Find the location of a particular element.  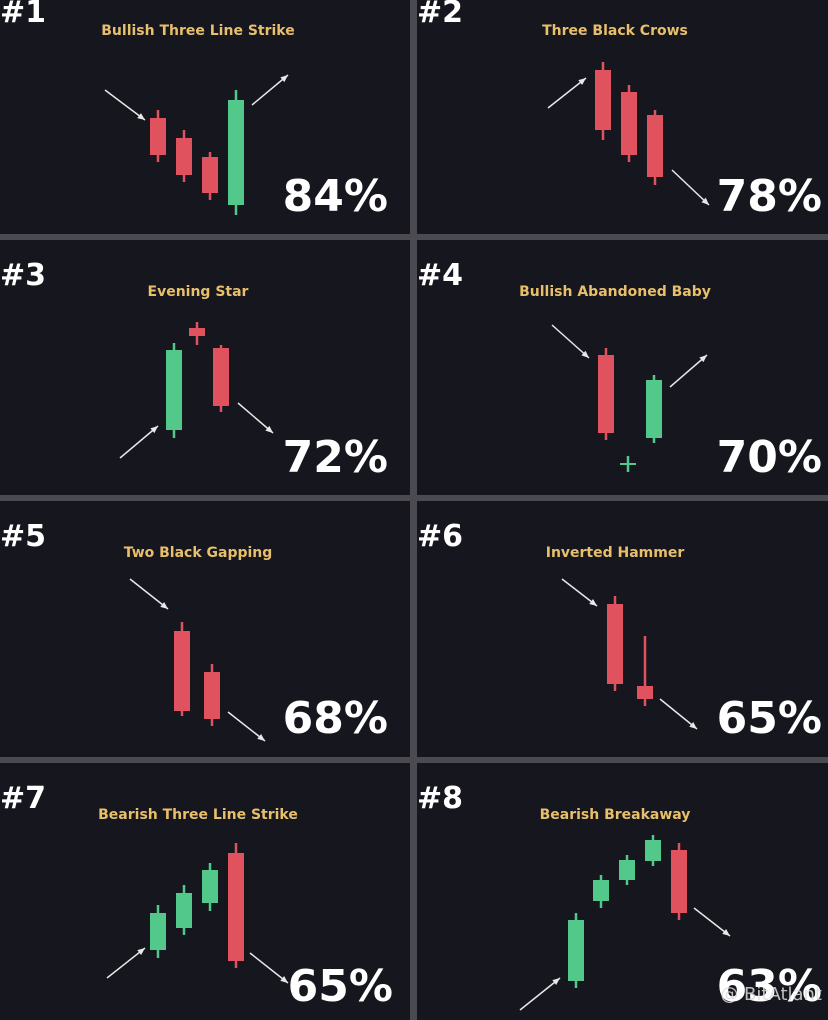

pattern-panel: #4 Bullish Abandoned Baby 70% is located at coordinates (622, 367).